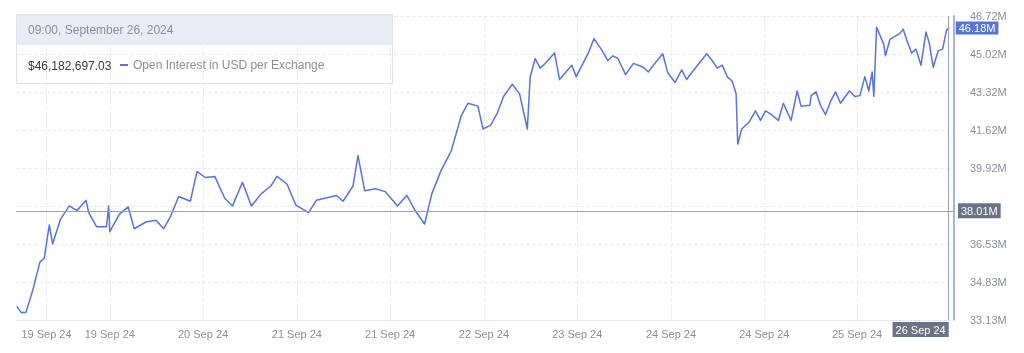 Image resolution: width=1024 pixels, height=353 pixels. I want to click on x-tick-label: 22 Sep 24, so click(484, 333).